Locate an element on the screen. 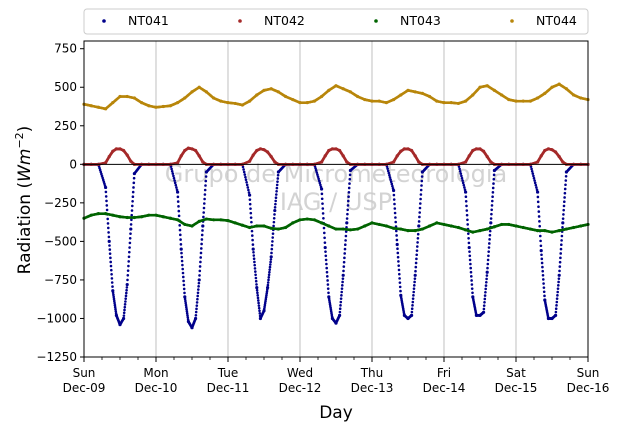  x-tick-label-day: Sat is located at coordinates (516, 373).